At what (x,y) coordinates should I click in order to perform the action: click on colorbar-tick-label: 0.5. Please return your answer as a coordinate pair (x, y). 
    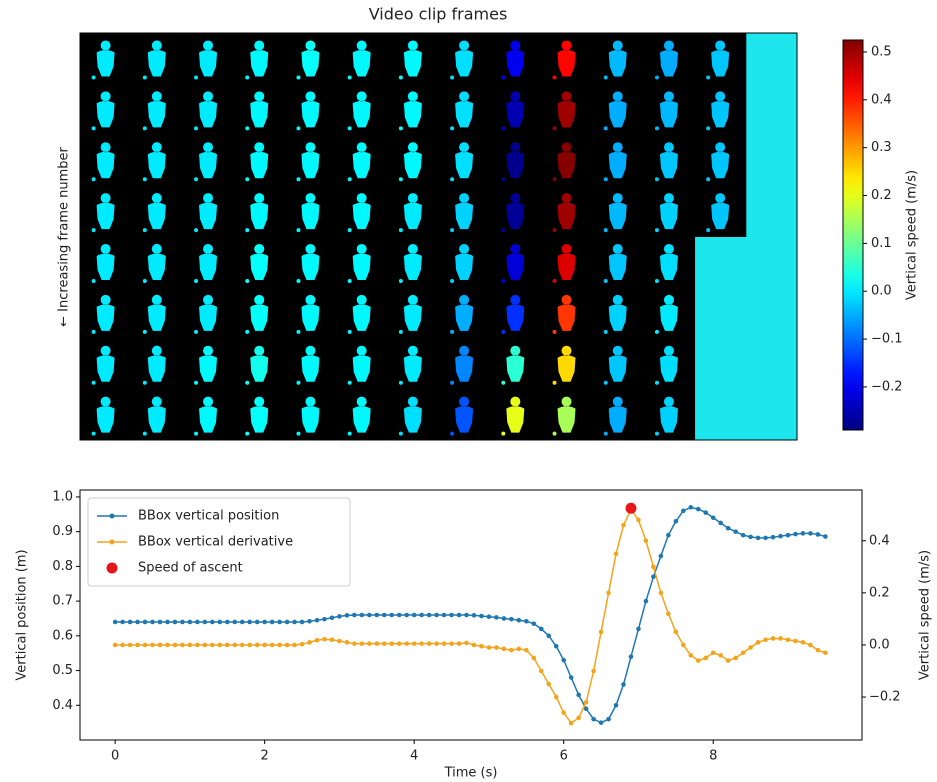
    Looking at the image, I should click on (881, 51).